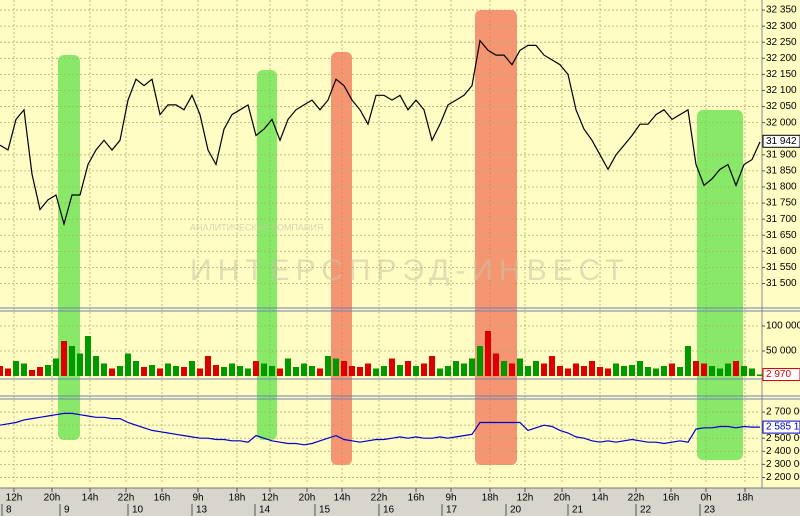 Image resolution: width=800 pixels, height=516 pixels. What do you see at coordinates (256, 227) in the screenshot?
I see `watermark-caption: АНАЛИТИЧЕСКАЯ КОМПАНИЯ` at bounding box center [256, 227].